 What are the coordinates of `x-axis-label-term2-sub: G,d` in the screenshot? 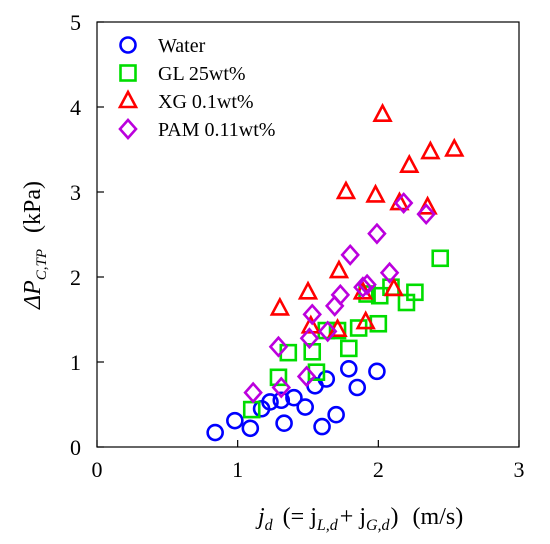 It's located at (378, 525).